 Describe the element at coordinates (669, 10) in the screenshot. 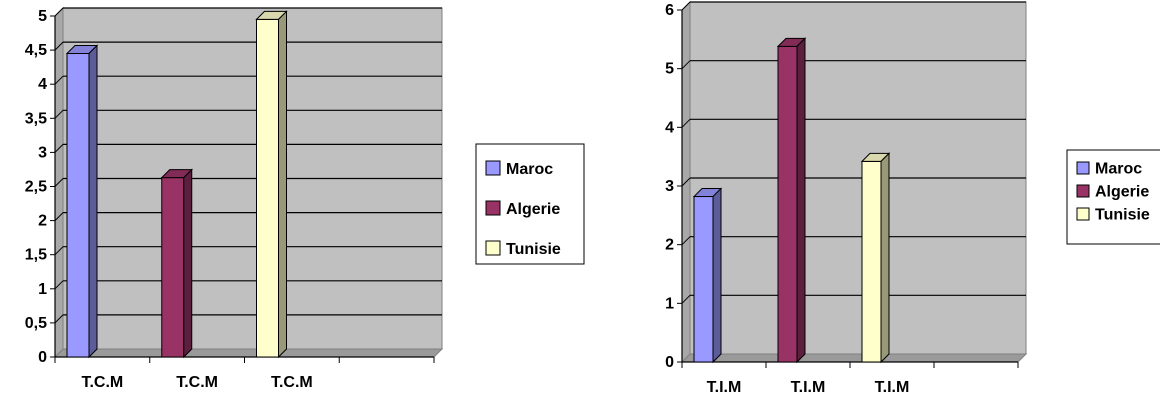

I see `y-tick-label: 6` at that location.